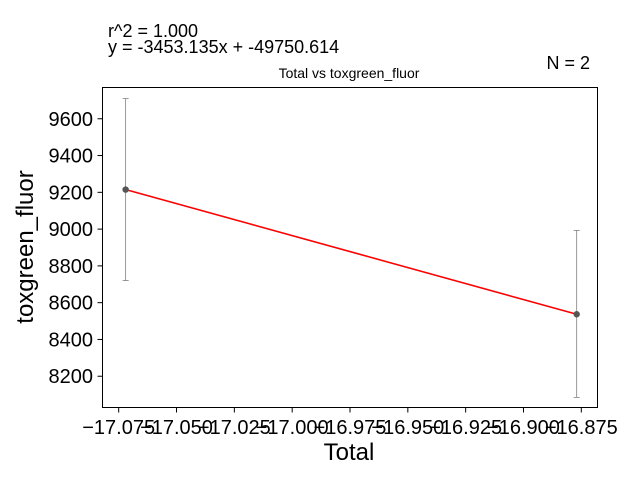  I want to click on y-axis-ticks: 8200 8400 8600 8800 9000 9200 9400 9600, so click(76, 248).